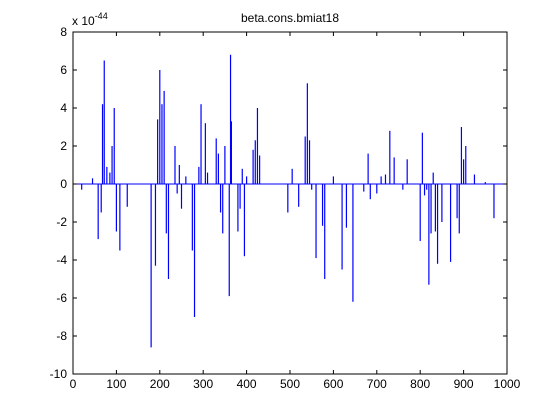  Describe the element at coordinates (507, 384) in the screenshot. I see `x-tick-label: 1000` at that location.